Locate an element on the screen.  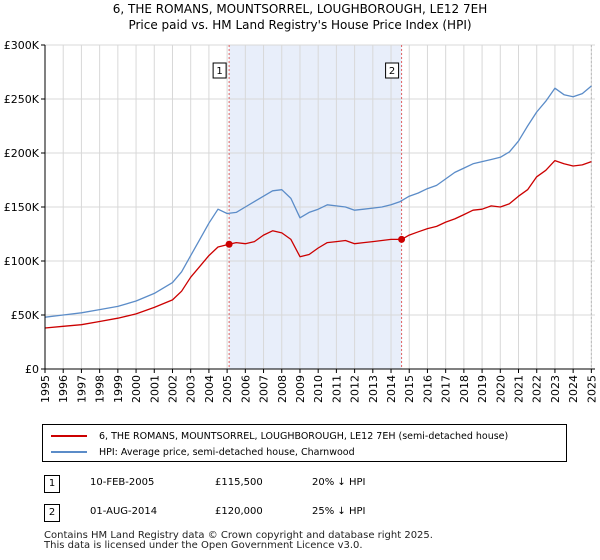
x-tick-label: 2015 is located at coordinates (409, 389).